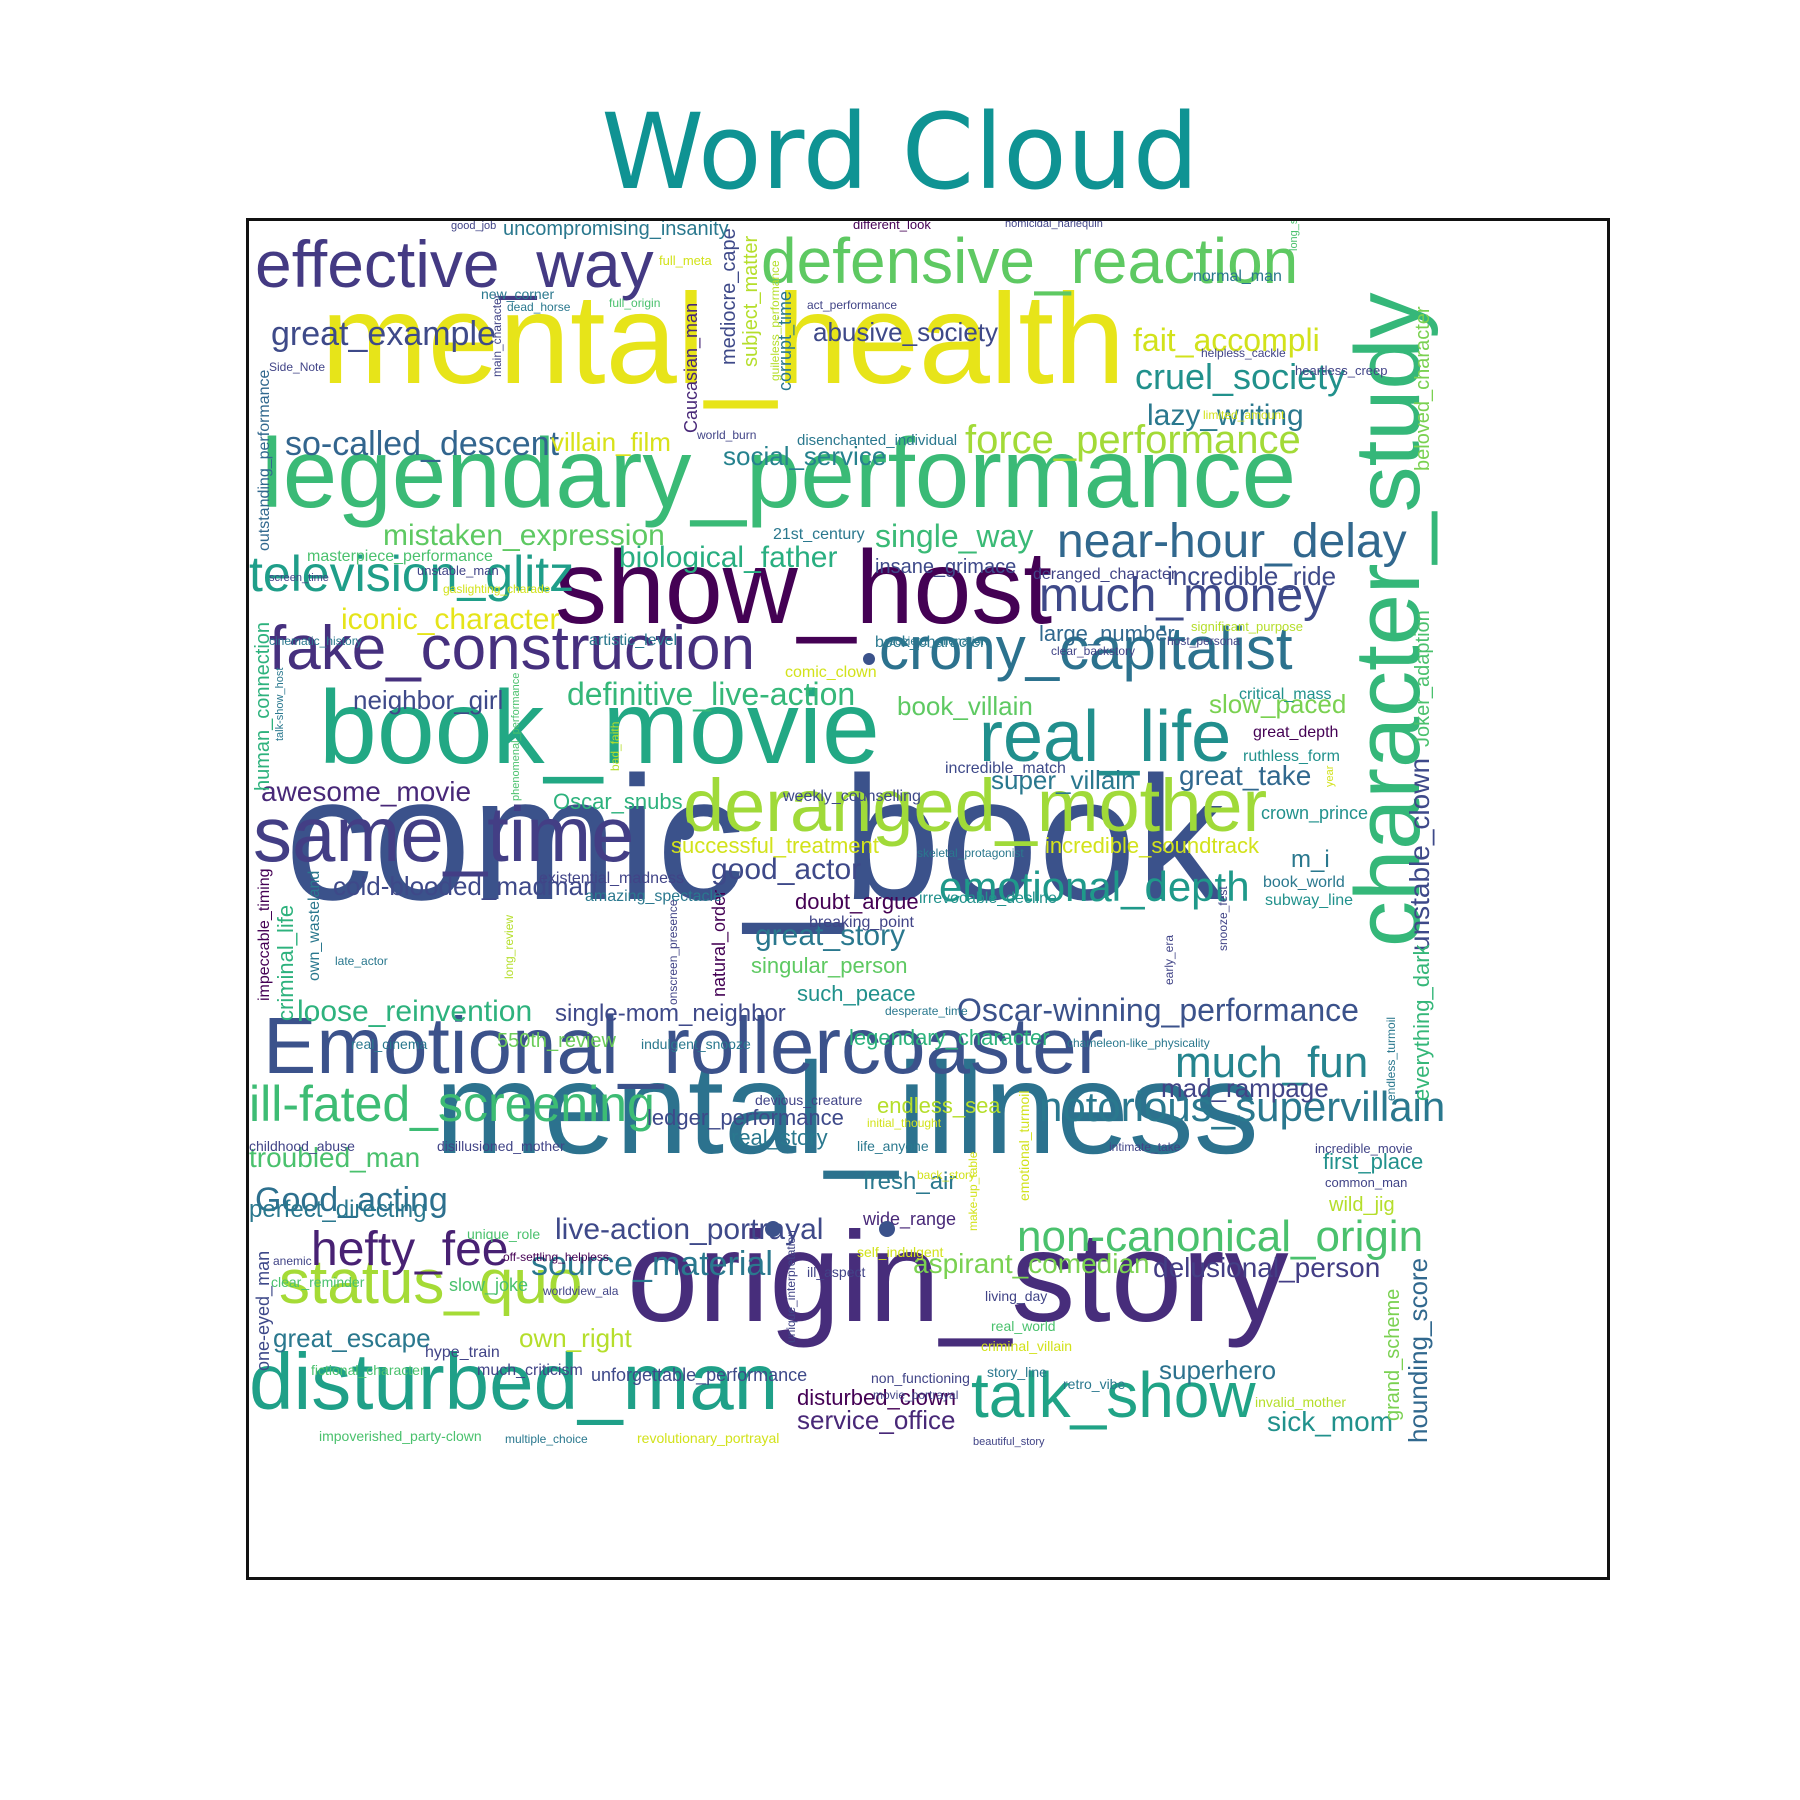  Describe the element at coordinates (1009, 1442) in the screenshot. I see `word-beautiful-story: beautiful_story` at that location.